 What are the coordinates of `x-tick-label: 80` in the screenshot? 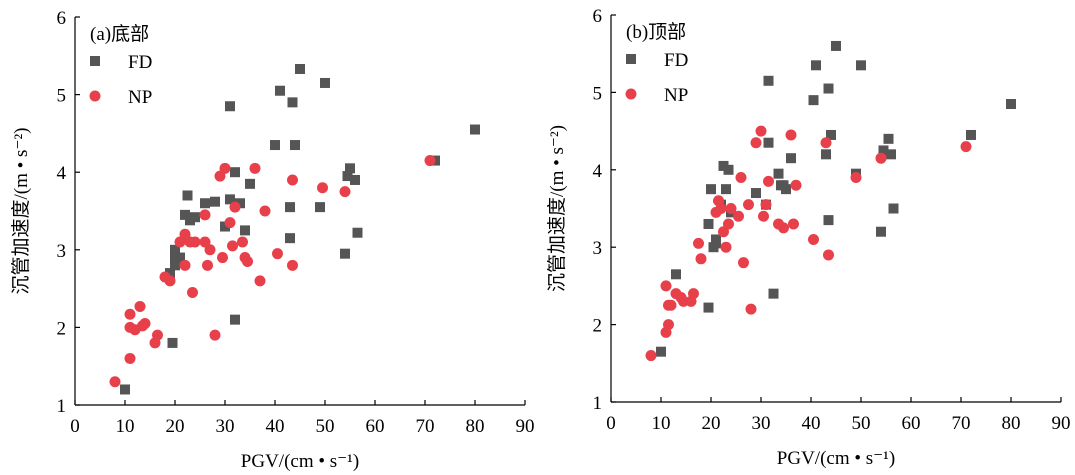 It's located at (1011, 423).